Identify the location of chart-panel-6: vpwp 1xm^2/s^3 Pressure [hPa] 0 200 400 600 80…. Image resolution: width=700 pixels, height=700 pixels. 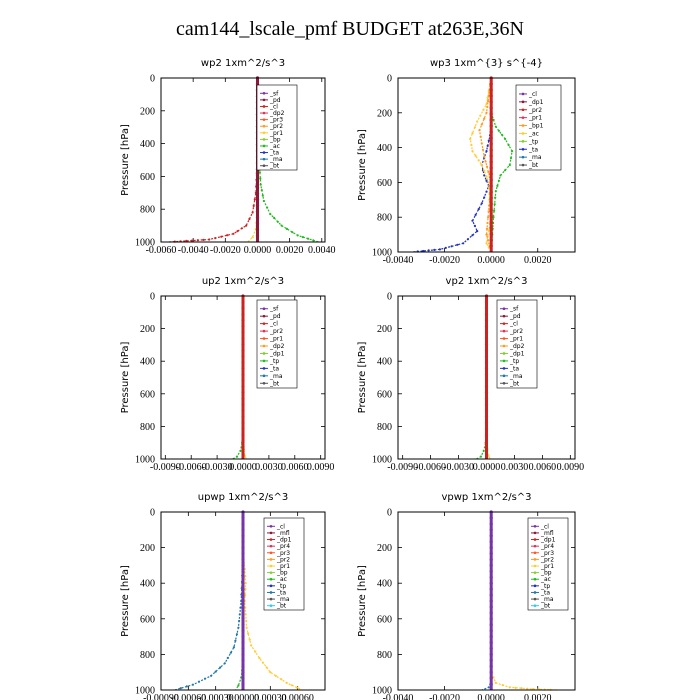
(466, 596).